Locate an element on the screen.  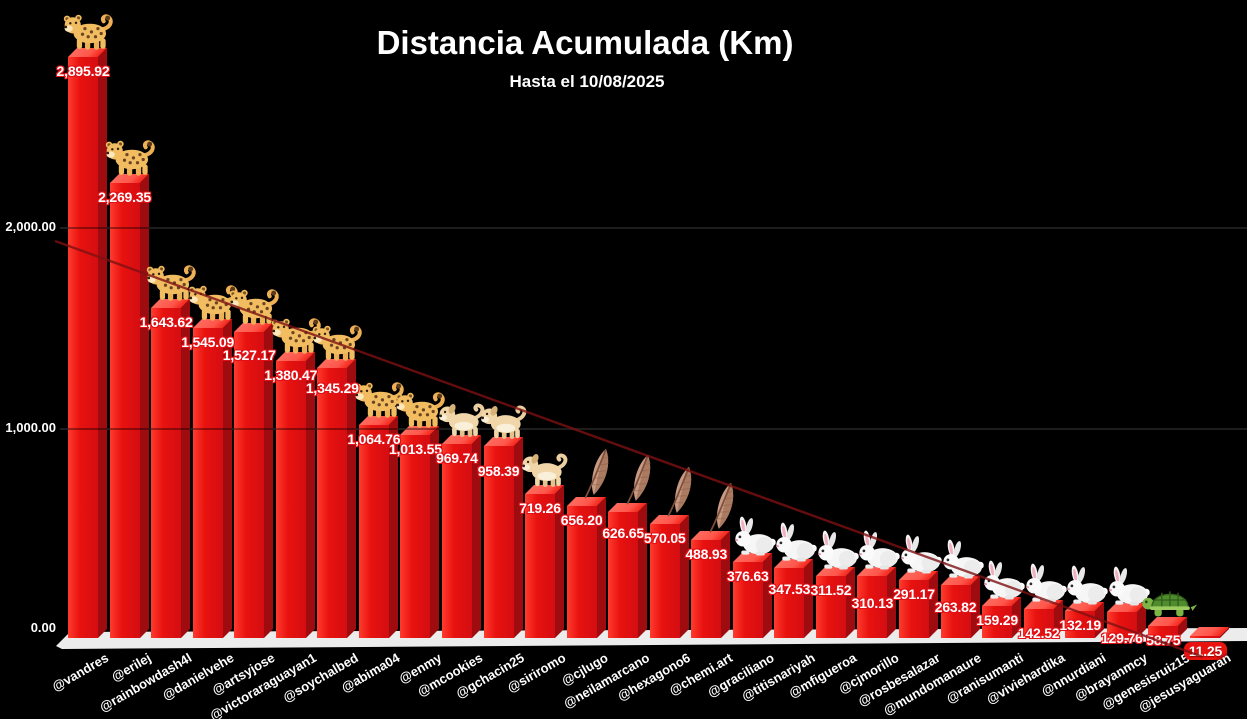
bar-value-label: 2,269.35 is located at coordinates (124, 196).